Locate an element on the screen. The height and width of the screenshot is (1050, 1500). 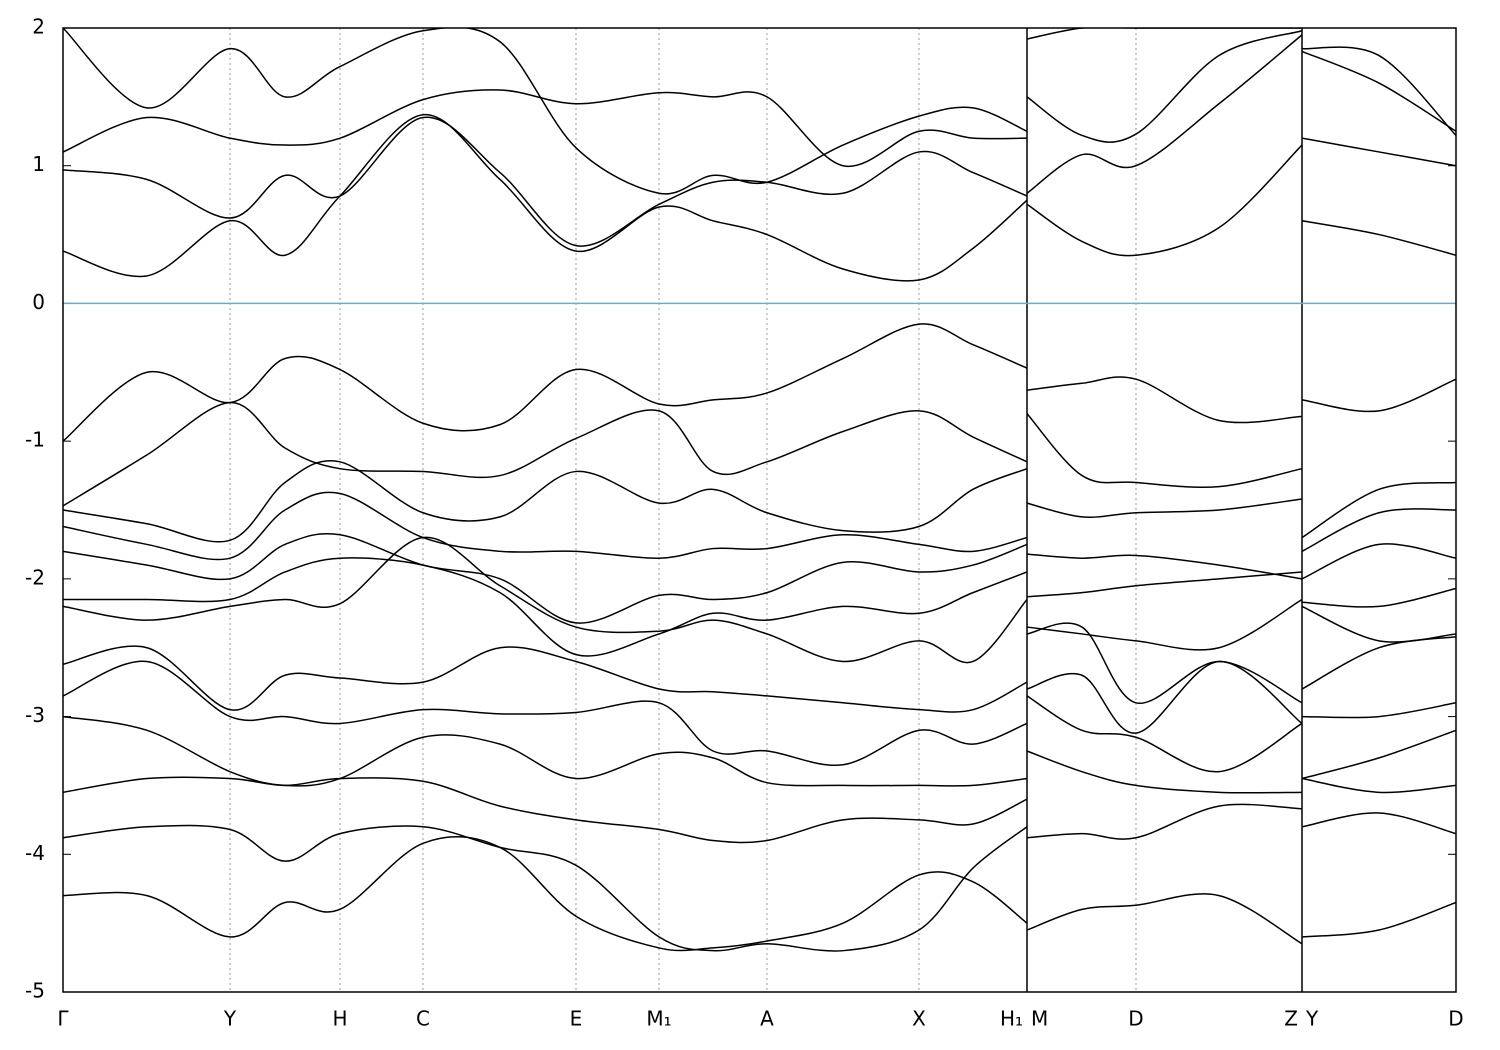
x-tick-label: A is located at coordinates (767, 1019).